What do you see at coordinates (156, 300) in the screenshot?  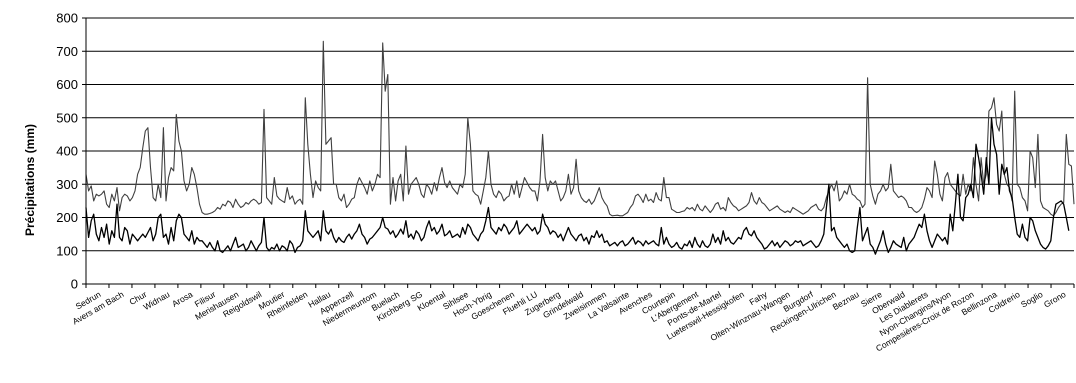 I see `x-tick-label: Widnau` at bounding box center [156, 300].